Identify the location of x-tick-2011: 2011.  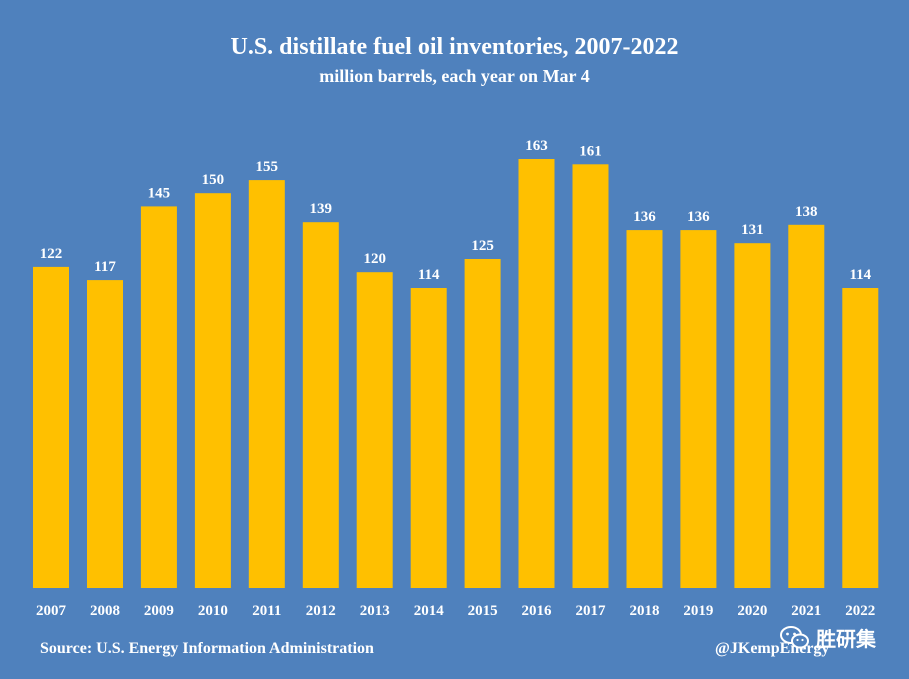
(266, 611).